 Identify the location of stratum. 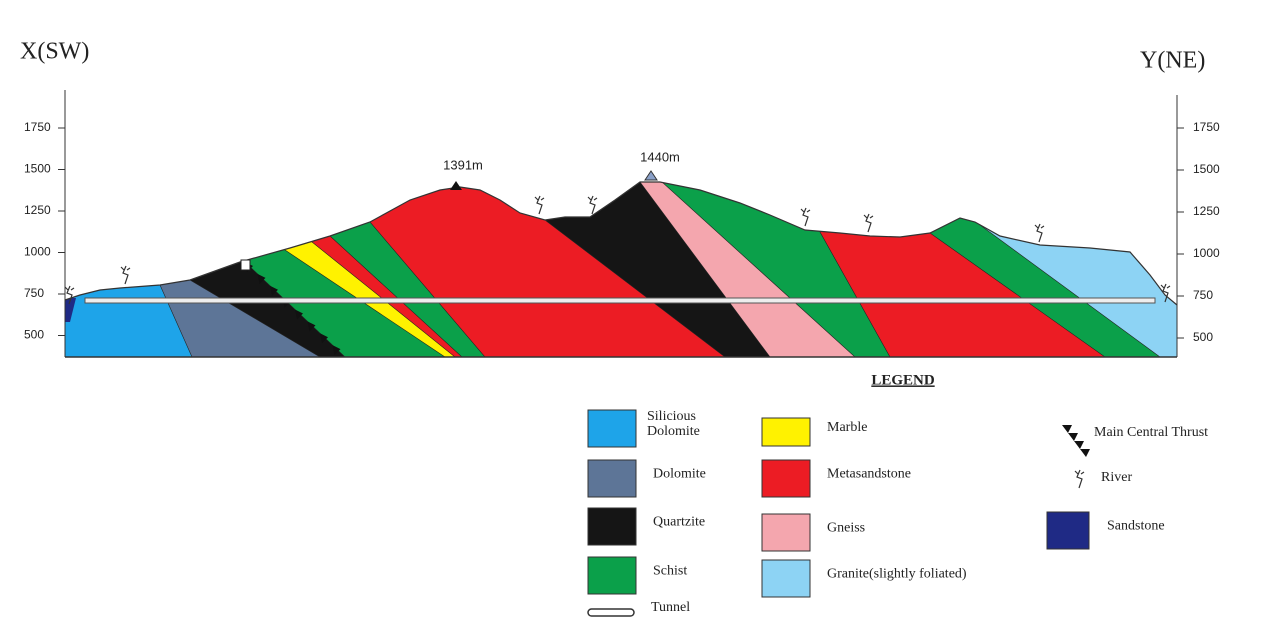
(70, 310).